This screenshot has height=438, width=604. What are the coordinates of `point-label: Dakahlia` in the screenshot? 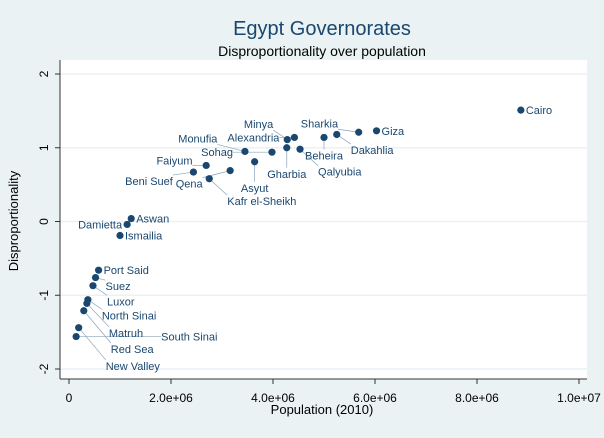 It's located at (373, 151).